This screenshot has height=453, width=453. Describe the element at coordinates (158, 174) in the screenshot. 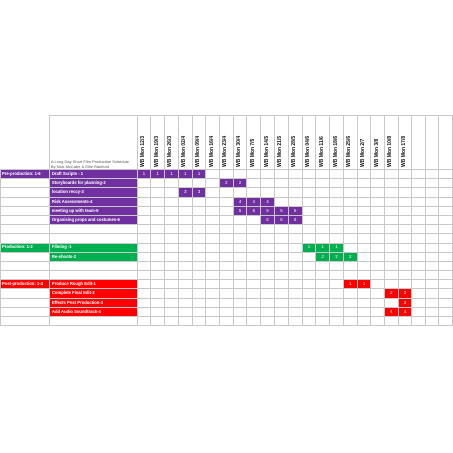

I see `schedule-cell-filled: 1` at that location.